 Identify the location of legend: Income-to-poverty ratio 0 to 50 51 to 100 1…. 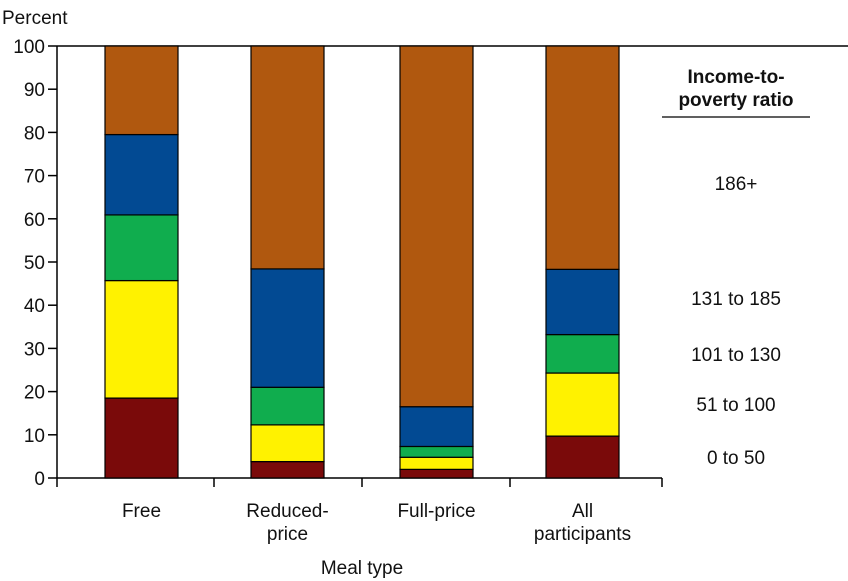
(736, 268).